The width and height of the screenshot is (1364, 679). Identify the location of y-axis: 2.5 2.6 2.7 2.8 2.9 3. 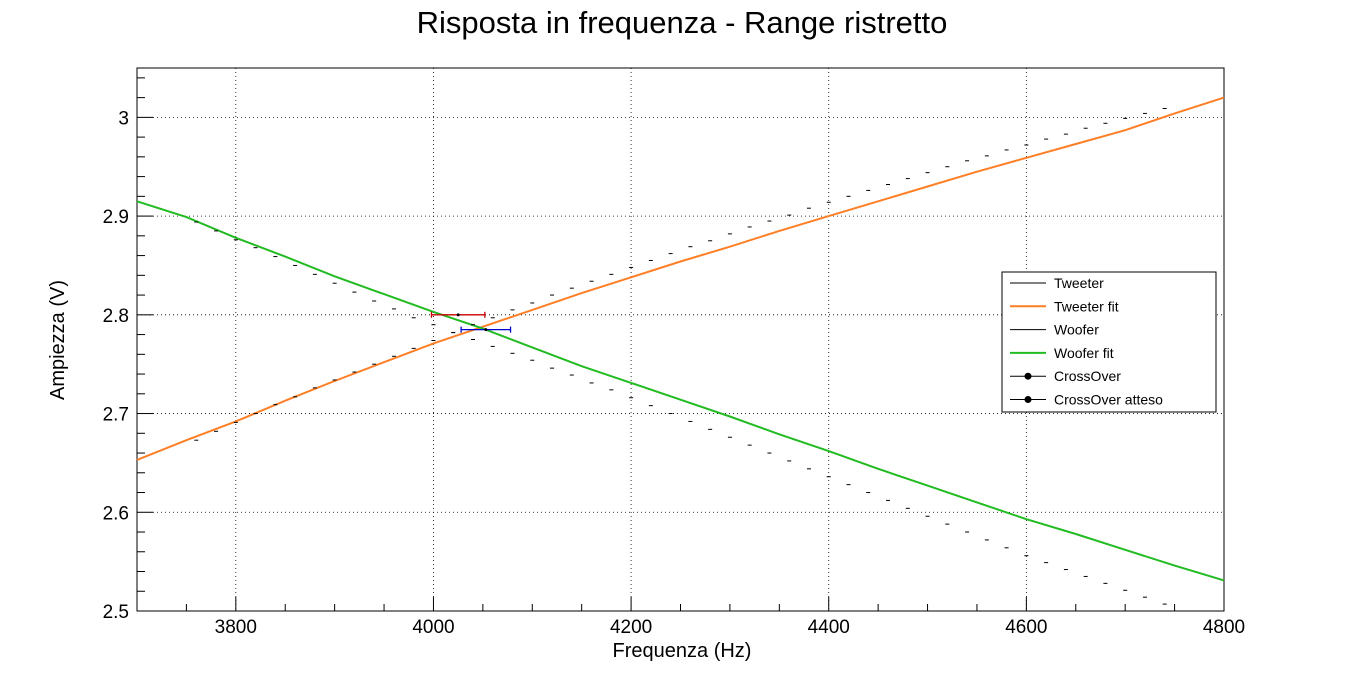
(128, 350).